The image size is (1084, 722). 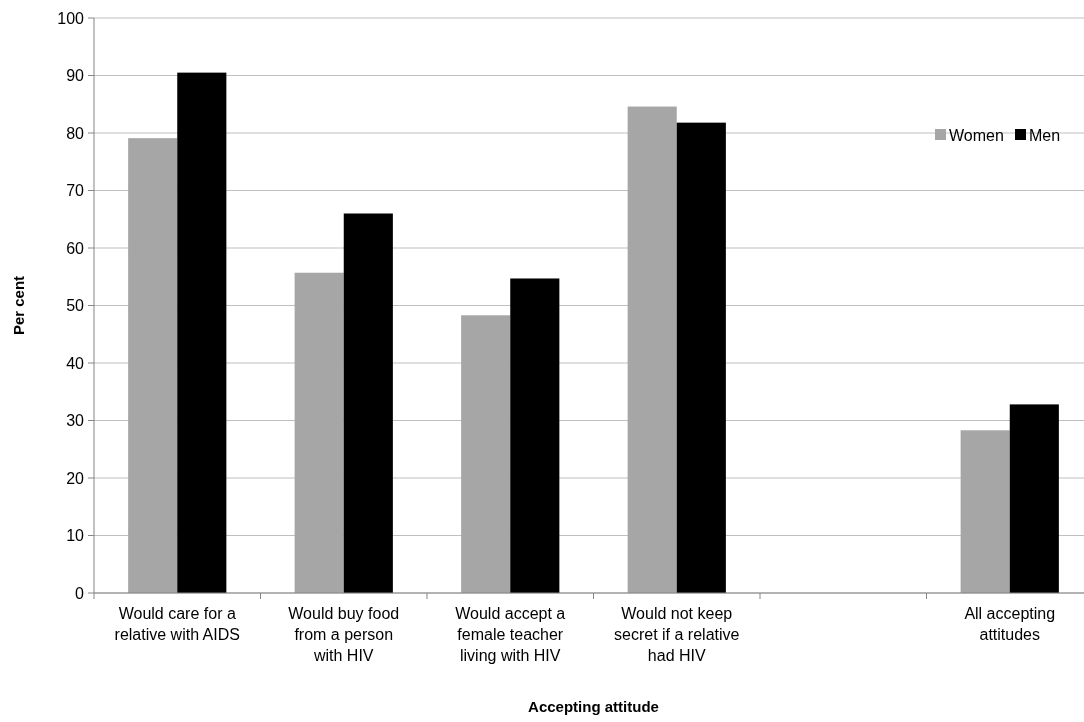 What do you see at coordinates (510, 634) in the screenshot?
I see `x-tick-label: Would accept a female teacher living with HIV` at bounding box center [510, 634].